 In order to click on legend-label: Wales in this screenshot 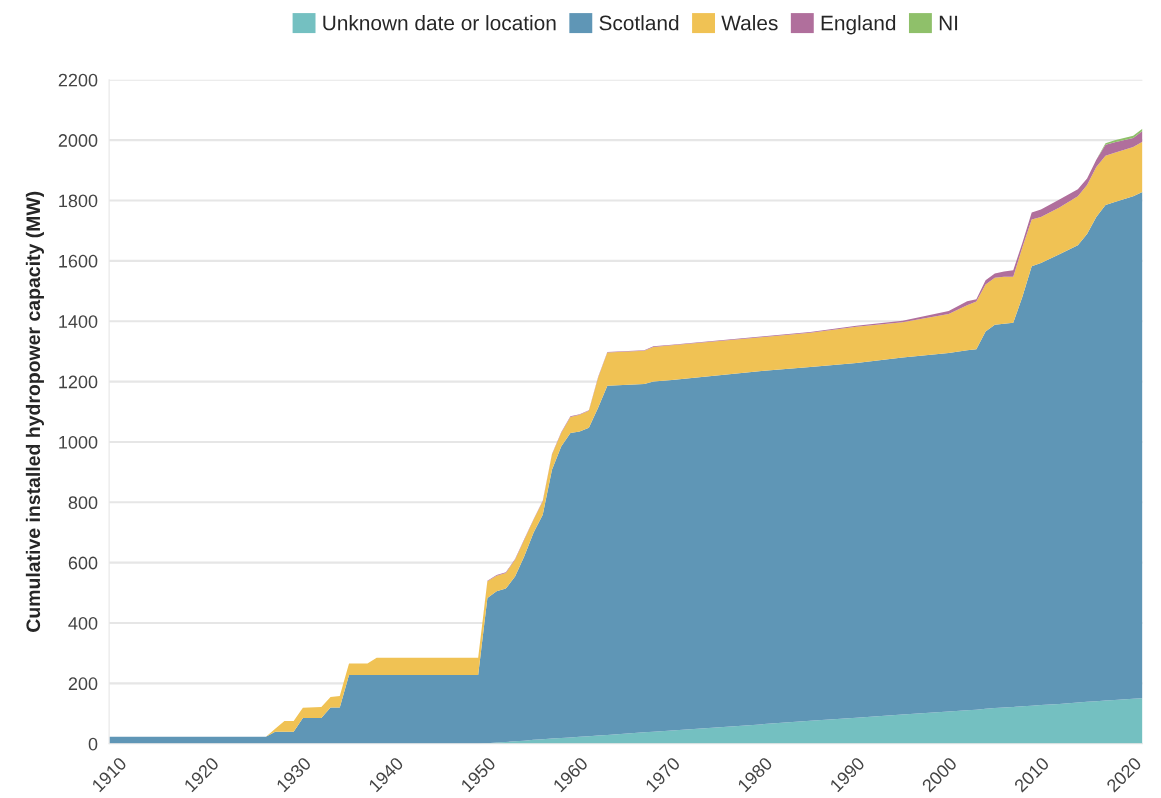, I will do `click(749, 23)`.